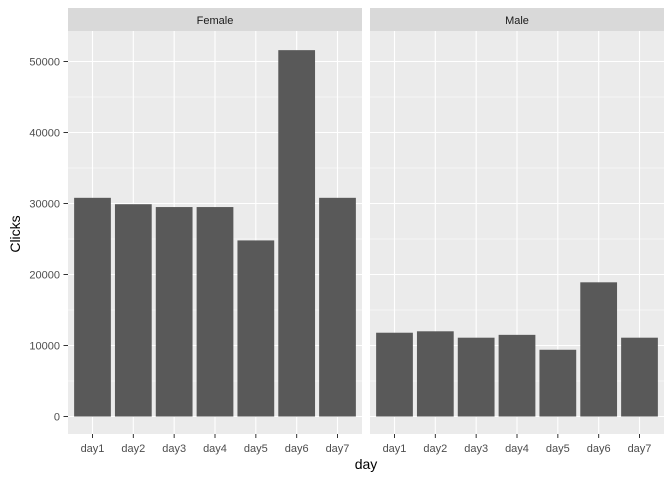  I want to click on facet-strip-label: Female, so click(215, 21).